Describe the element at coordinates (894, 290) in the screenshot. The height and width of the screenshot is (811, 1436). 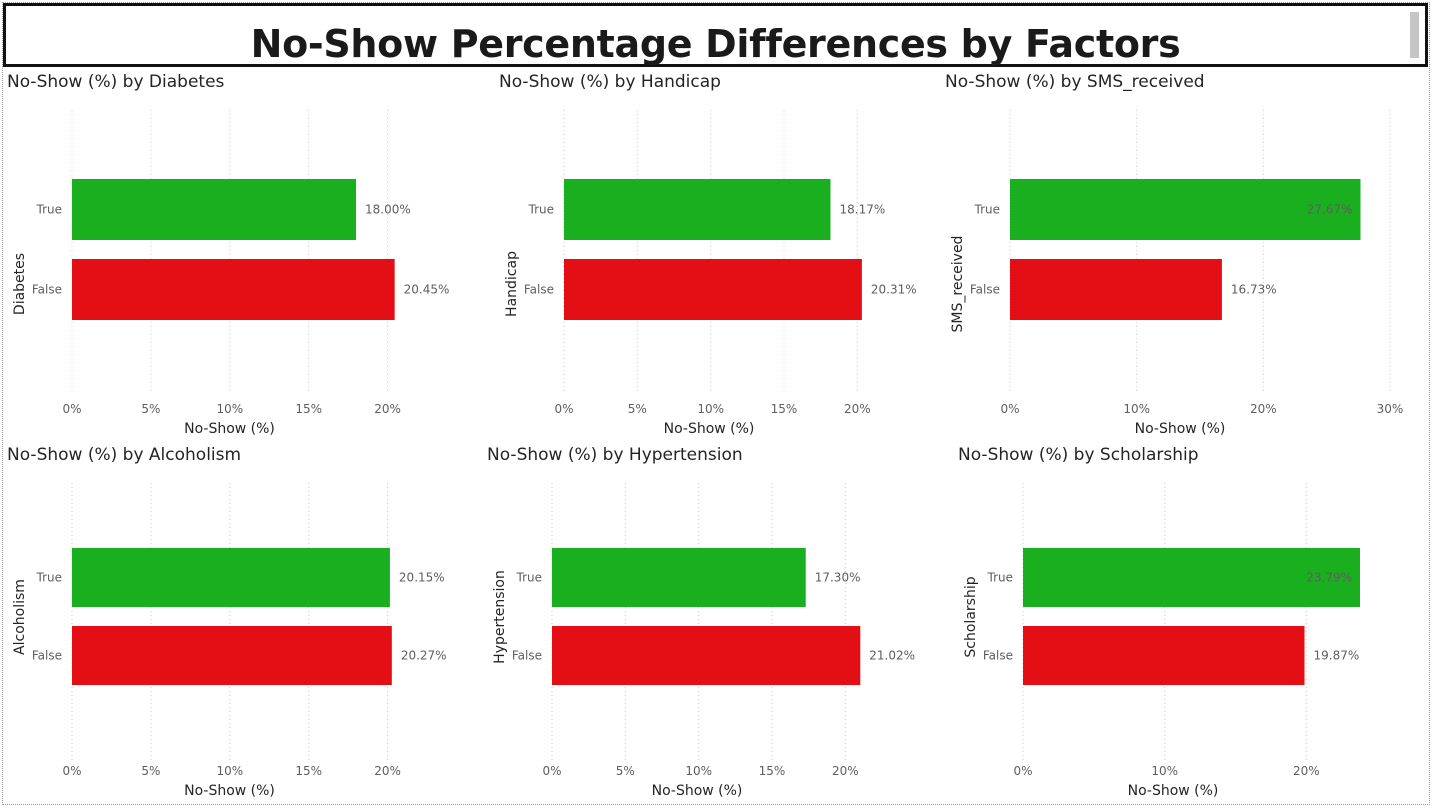
I see `data-label: 20.31%` at that location.